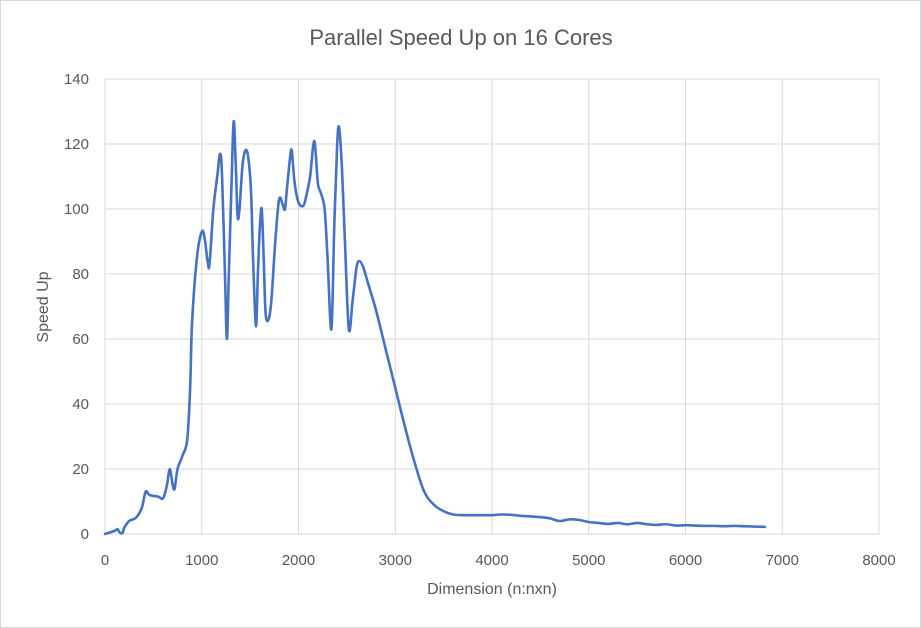 This screenshot has height=628, width=921. What do you see at coordinates (76, 79) in the screenshot?
I see `y-tick-label: 140` at bounding box center [76, 79].